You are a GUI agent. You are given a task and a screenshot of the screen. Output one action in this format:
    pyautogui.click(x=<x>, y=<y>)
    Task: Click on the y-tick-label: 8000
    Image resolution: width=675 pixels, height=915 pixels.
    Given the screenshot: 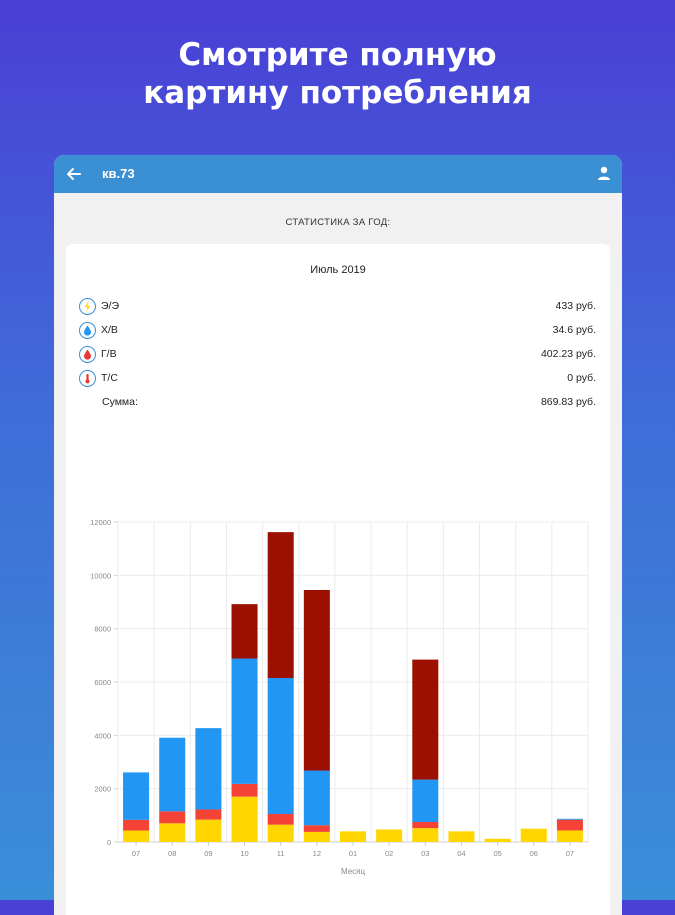 What is the action you would take?
    pyautogui.click(x=102, y=629)
    